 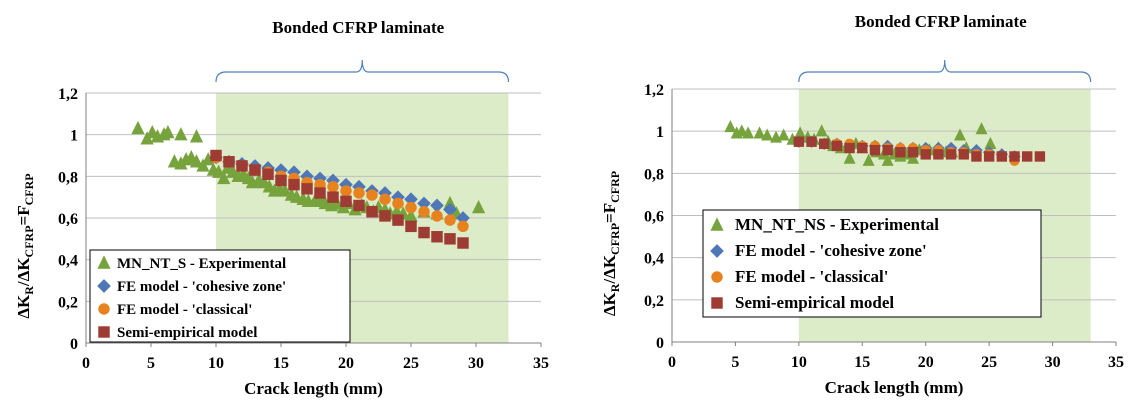 I want to click on x-tick-label: 30, so click(x=1053, y=362).